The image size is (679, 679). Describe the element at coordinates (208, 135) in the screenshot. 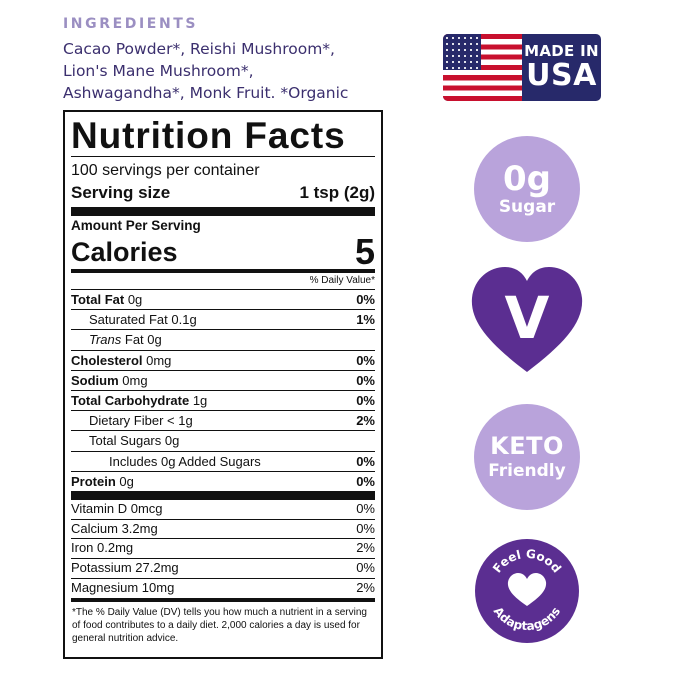

I see `nutrition-facts-title: Nutrition Facts` at that location.